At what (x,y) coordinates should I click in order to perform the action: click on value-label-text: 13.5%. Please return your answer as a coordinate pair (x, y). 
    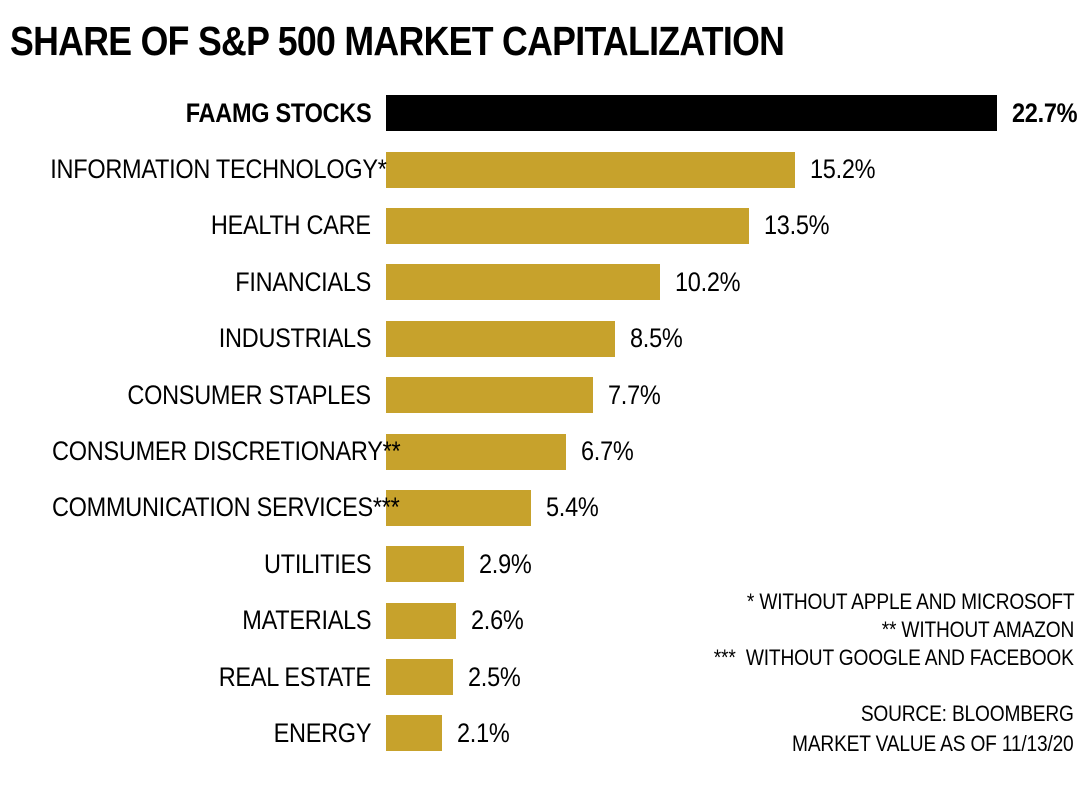
    Looking at the image, I should click on (797, 225).